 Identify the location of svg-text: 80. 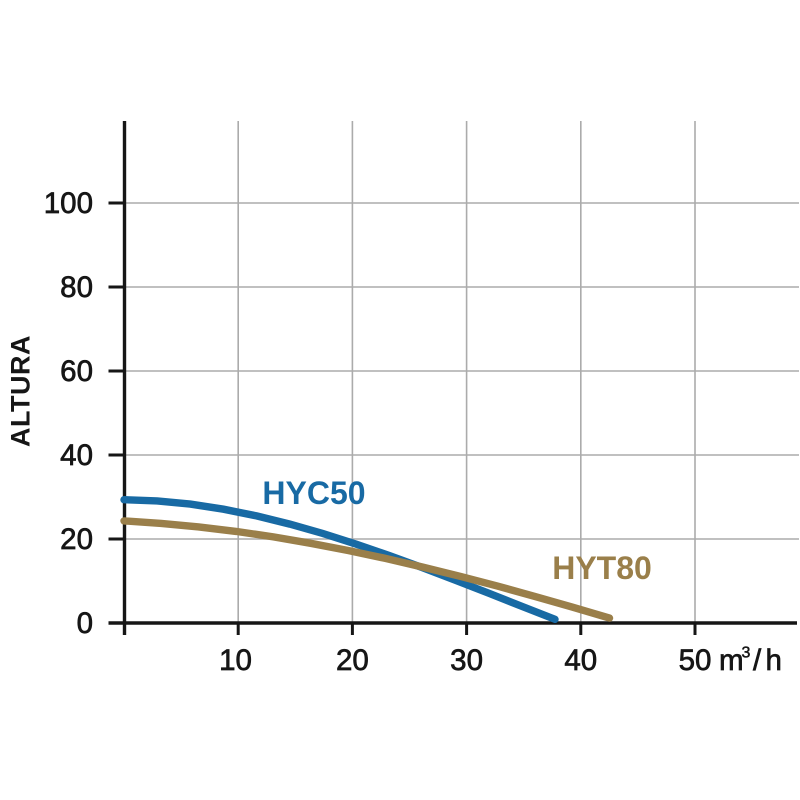
(76, 287).